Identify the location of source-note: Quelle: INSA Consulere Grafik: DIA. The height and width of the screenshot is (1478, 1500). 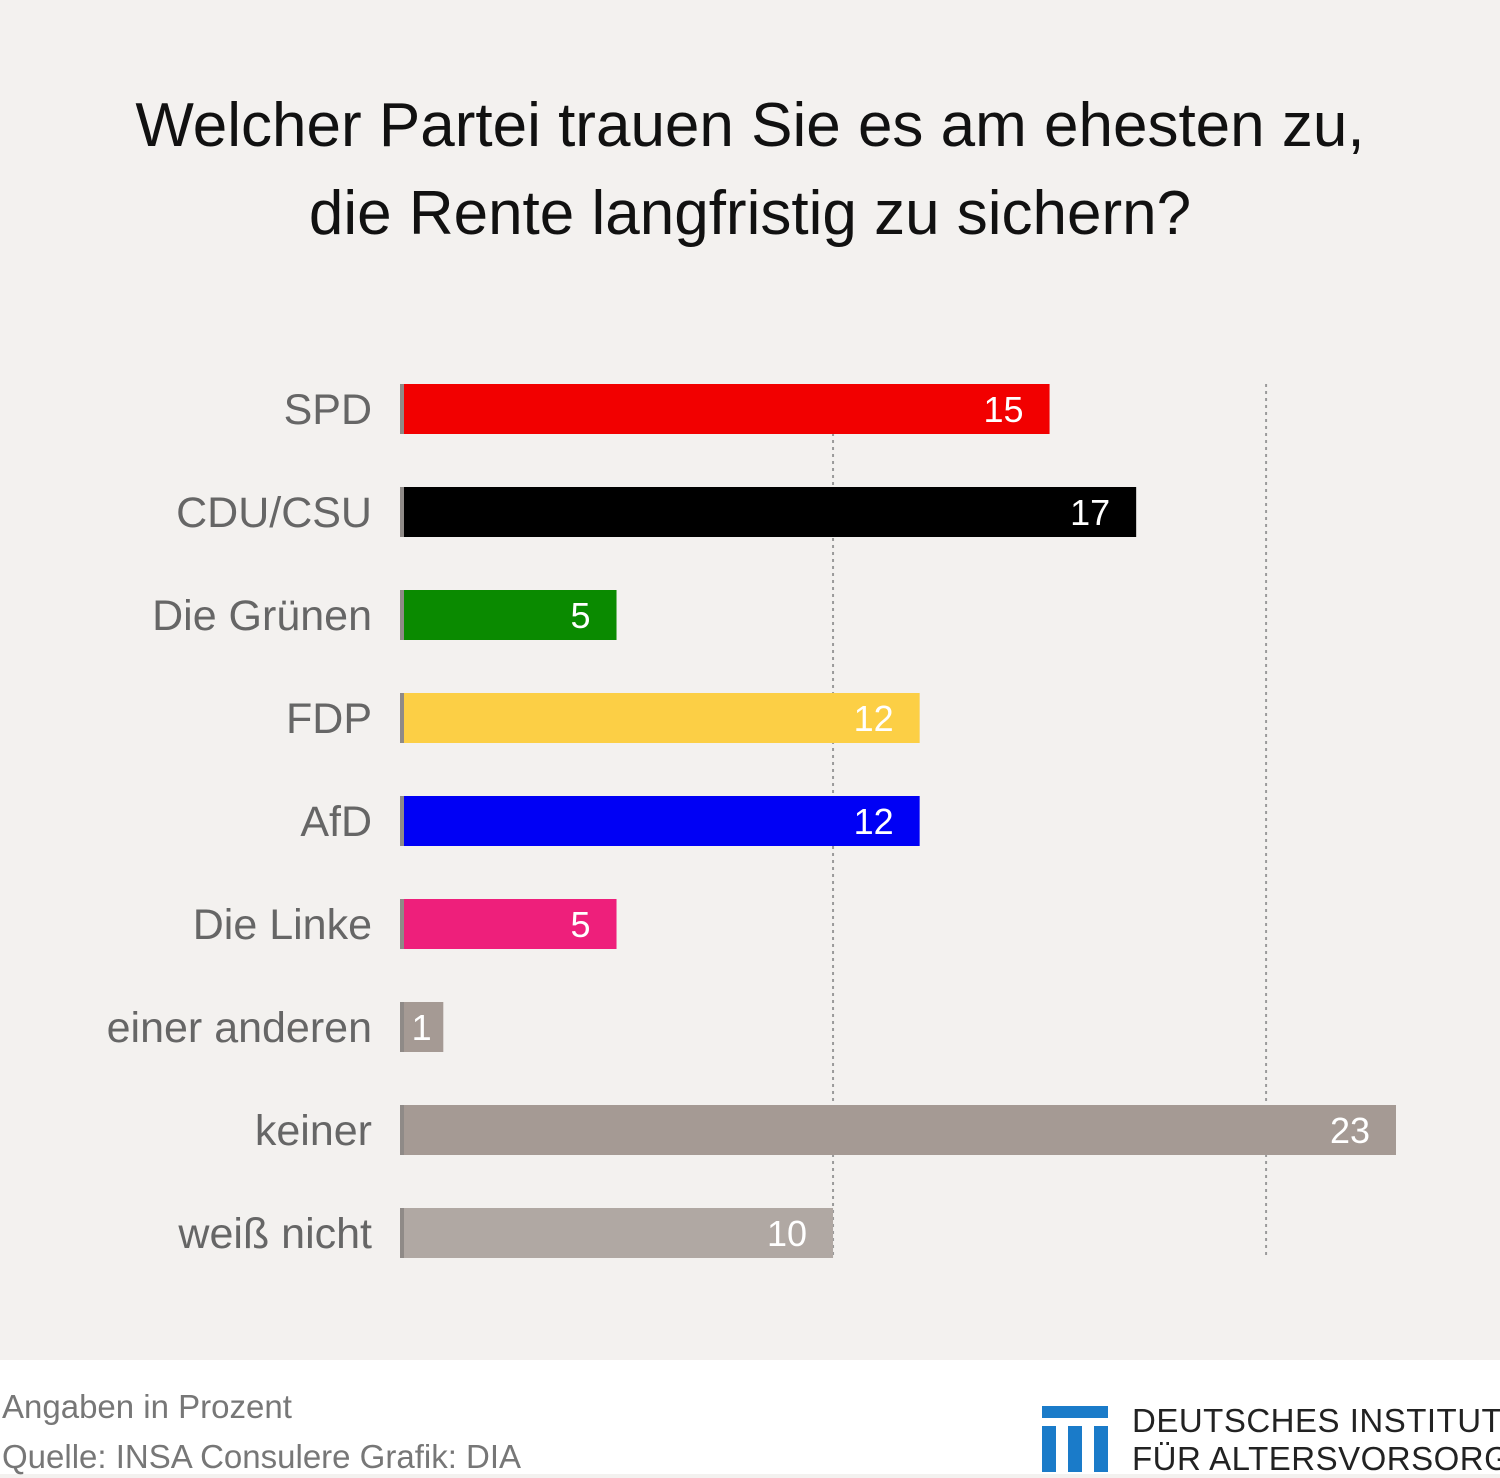
(262, 1456).